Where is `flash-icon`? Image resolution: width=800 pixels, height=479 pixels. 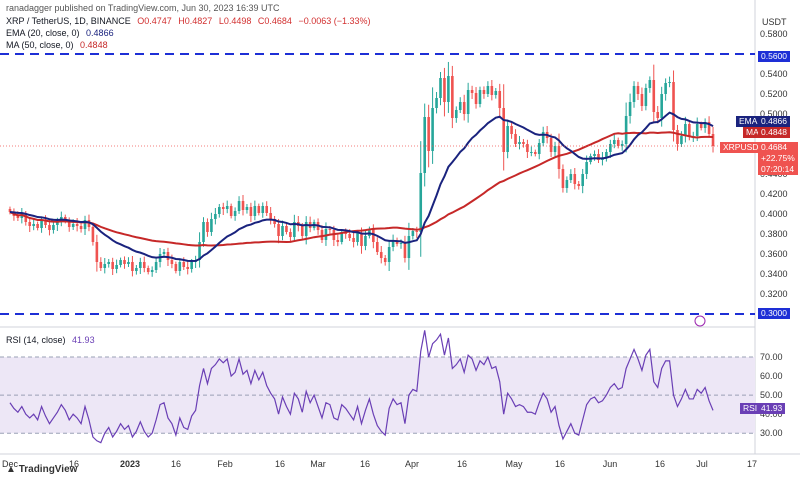
flash-icon is located at coordinates (700, 321).